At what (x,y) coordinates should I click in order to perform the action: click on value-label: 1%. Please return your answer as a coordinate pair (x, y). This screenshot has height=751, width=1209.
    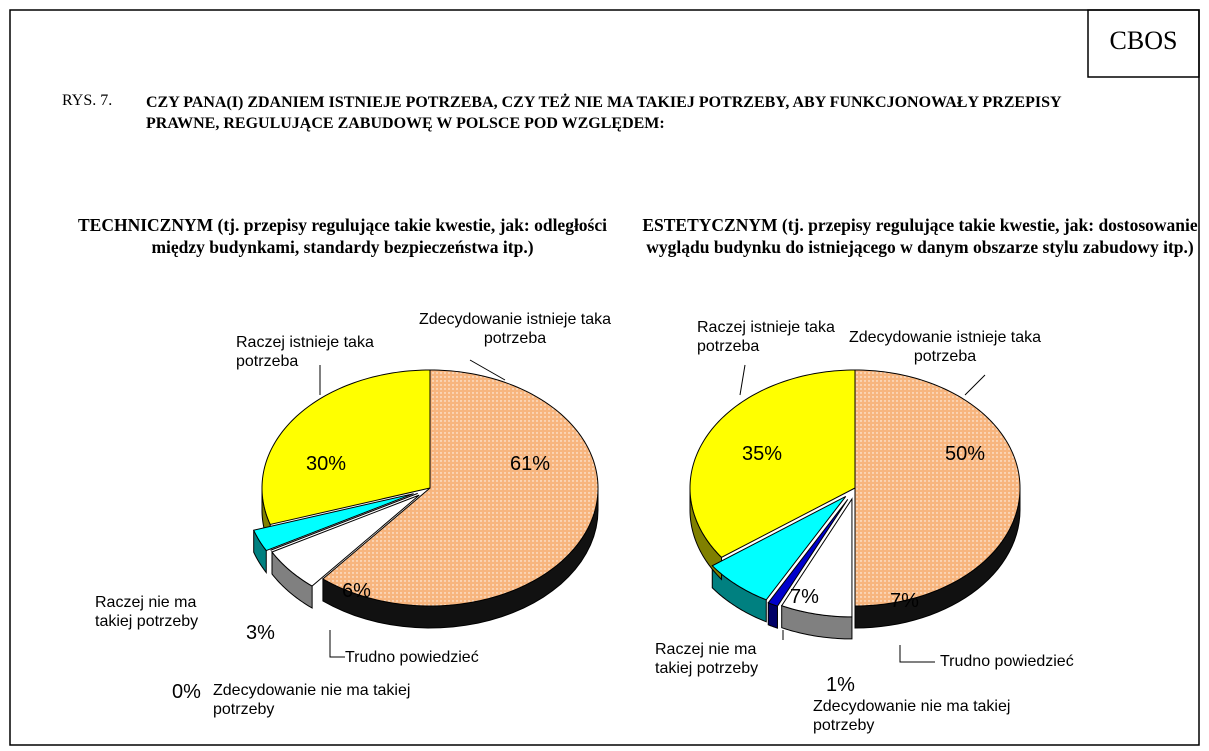
    Looking at the image, I should click on (840, 685).